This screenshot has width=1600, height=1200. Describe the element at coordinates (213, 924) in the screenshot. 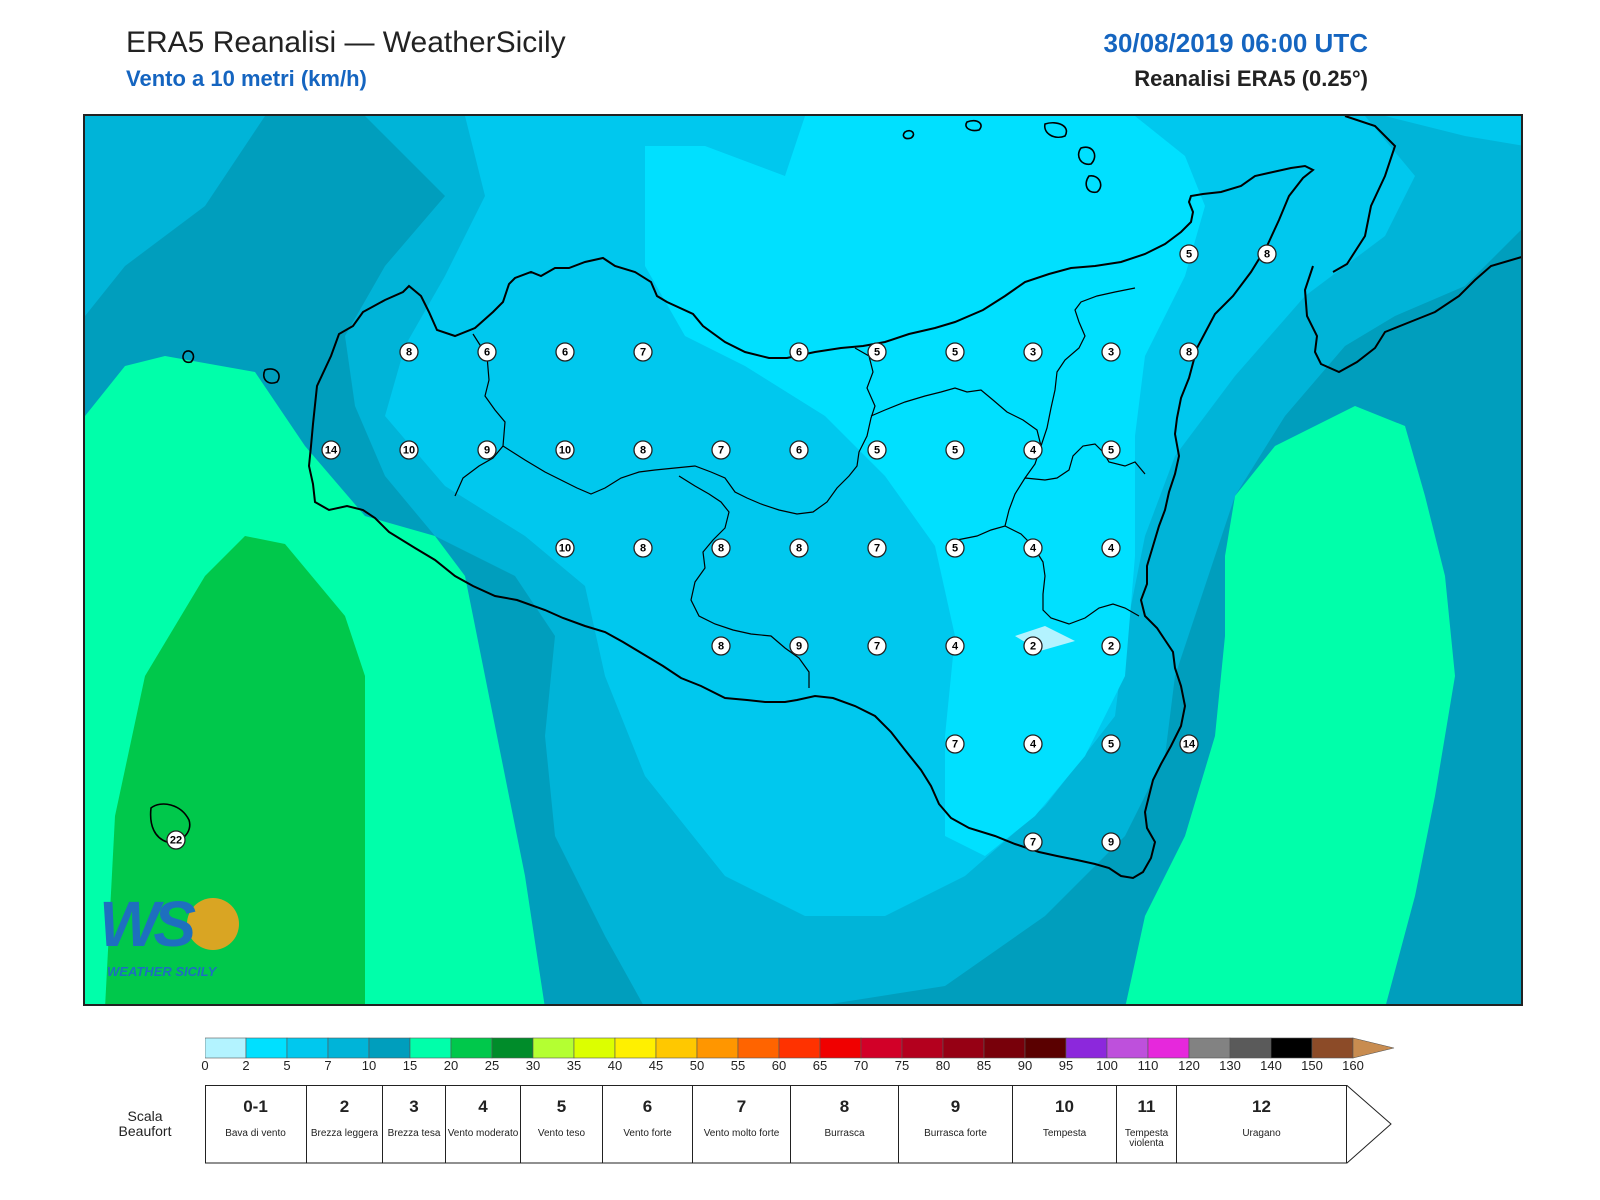

I see `logo-sun-icon` at that location.